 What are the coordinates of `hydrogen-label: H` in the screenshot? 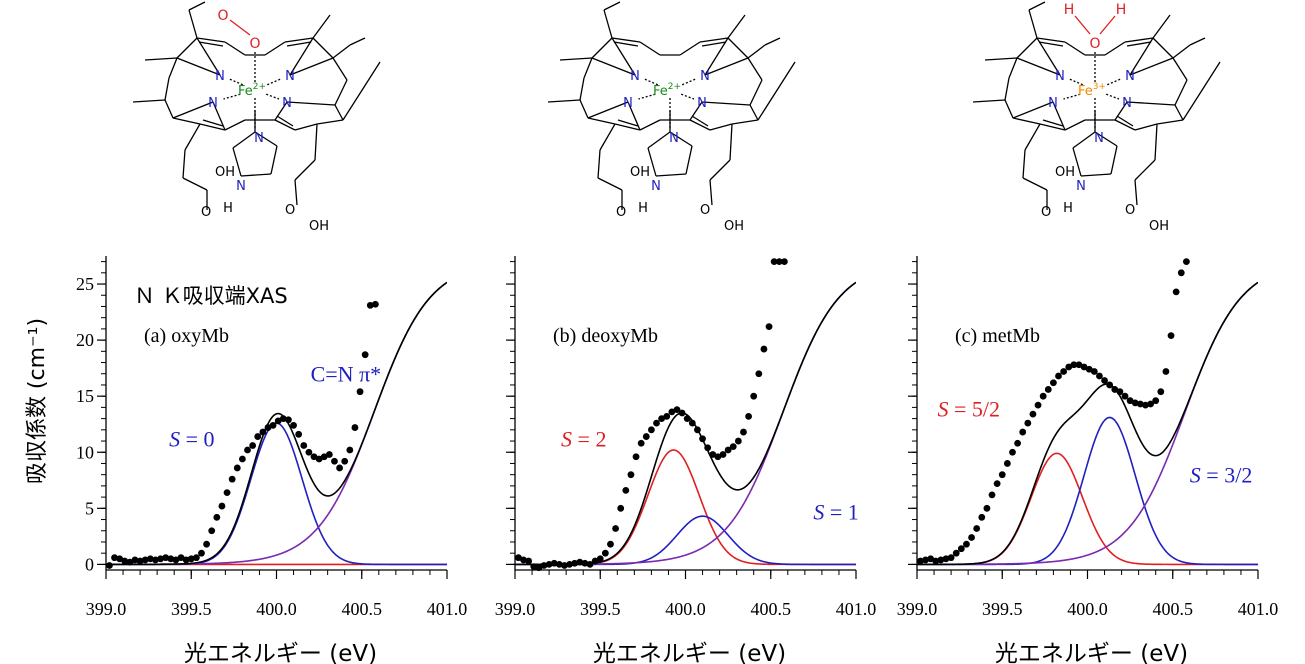 It's located at (643, 208).